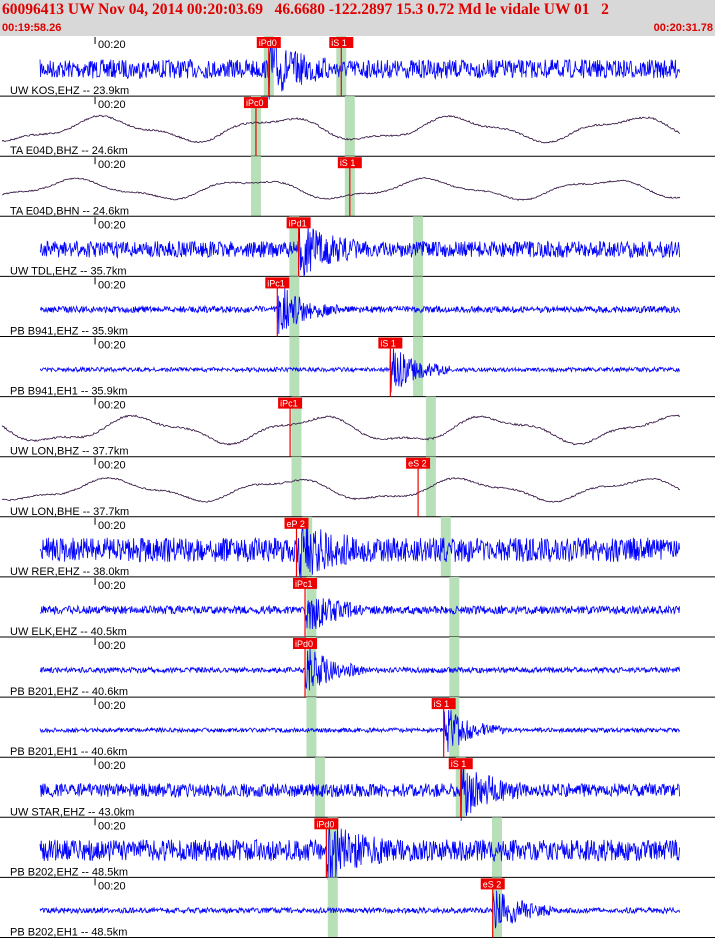 The image size is (715, 938). I want to click on pick-label: eP 2, so click(295, 524).